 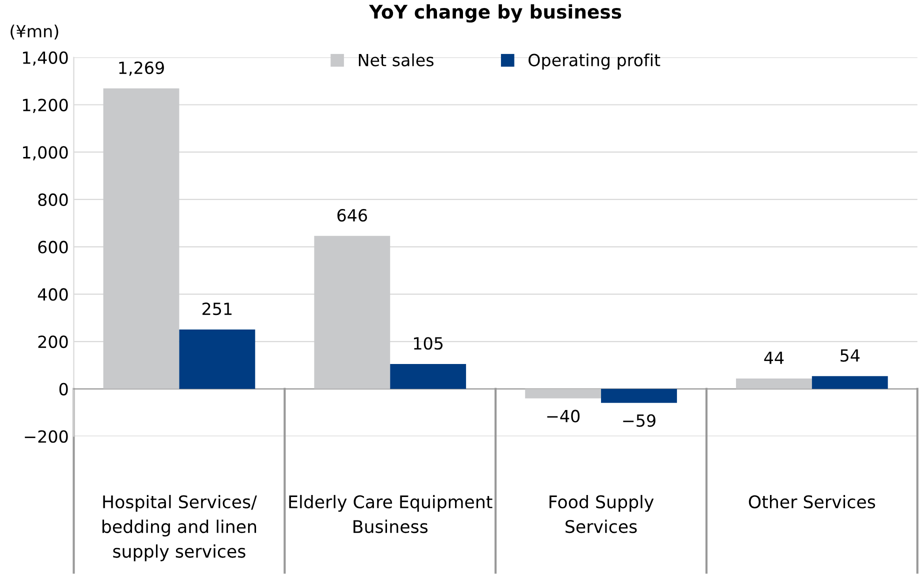 What do you see at coordinates (217, 309) in the screenshot?
I see `data-label: 251` at bounding box center [217, 309].